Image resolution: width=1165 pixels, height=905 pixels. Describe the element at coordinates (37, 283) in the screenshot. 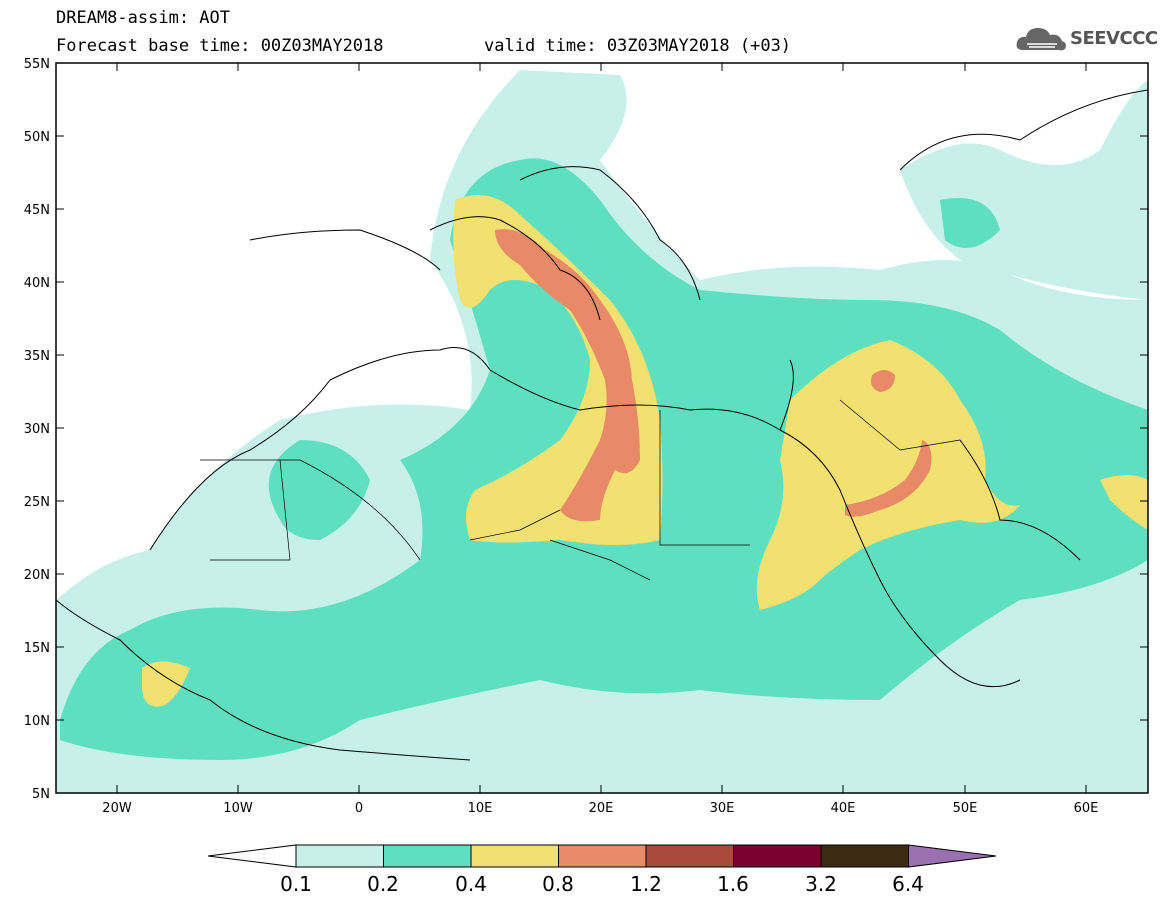

I see `lat-label-40n: 40N` at that location.